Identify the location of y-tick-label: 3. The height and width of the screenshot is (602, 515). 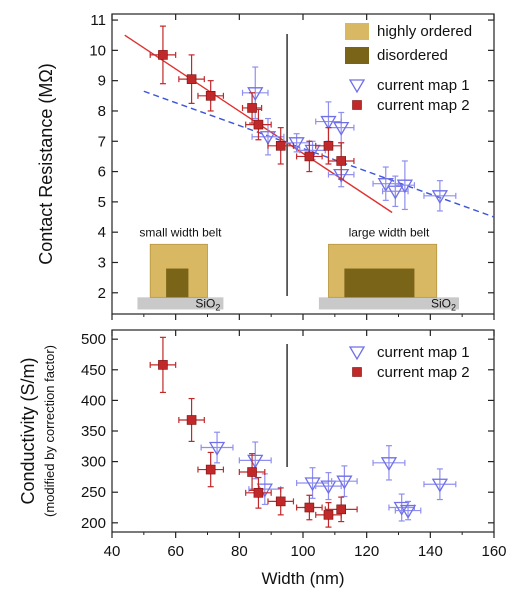
(102, 262).